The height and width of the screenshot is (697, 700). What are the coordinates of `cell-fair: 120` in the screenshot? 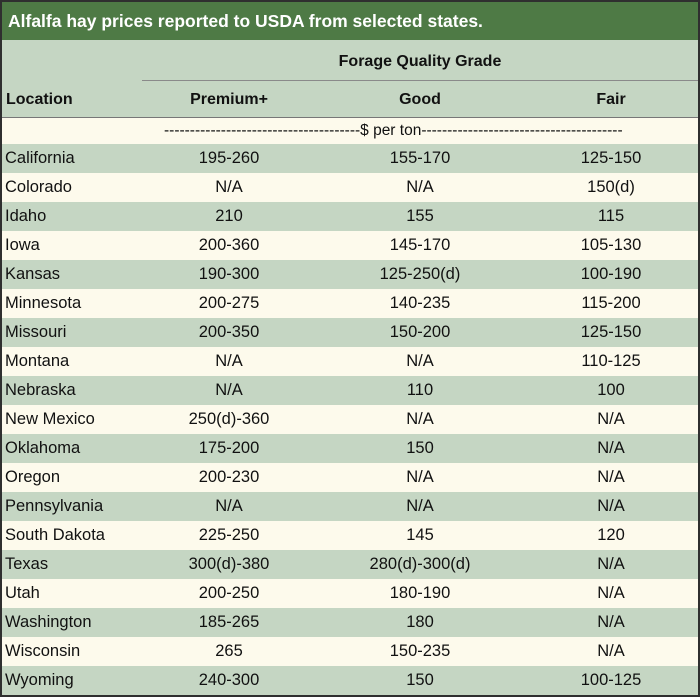 It's located at (611, 535).